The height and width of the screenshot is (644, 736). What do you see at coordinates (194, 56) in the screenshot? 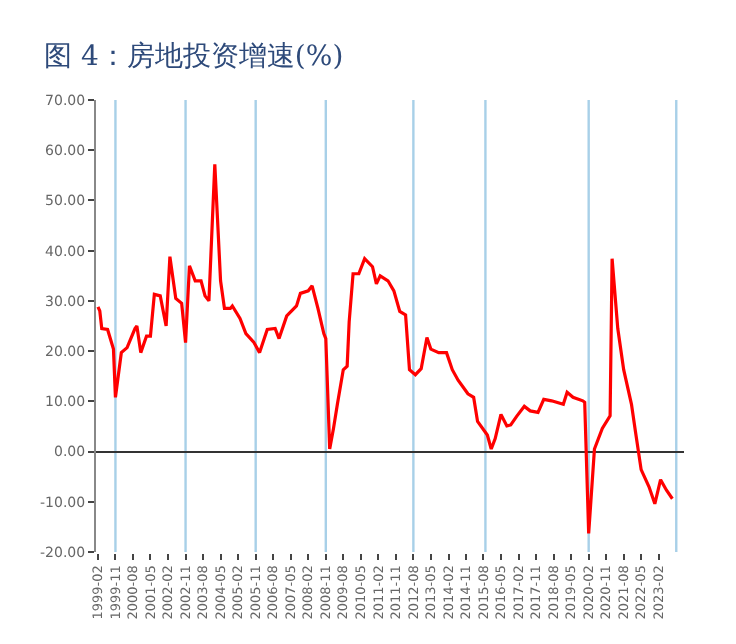
I see `chart-title: 图 4：房地投资增速(%)` at bounding box center [194, 56].